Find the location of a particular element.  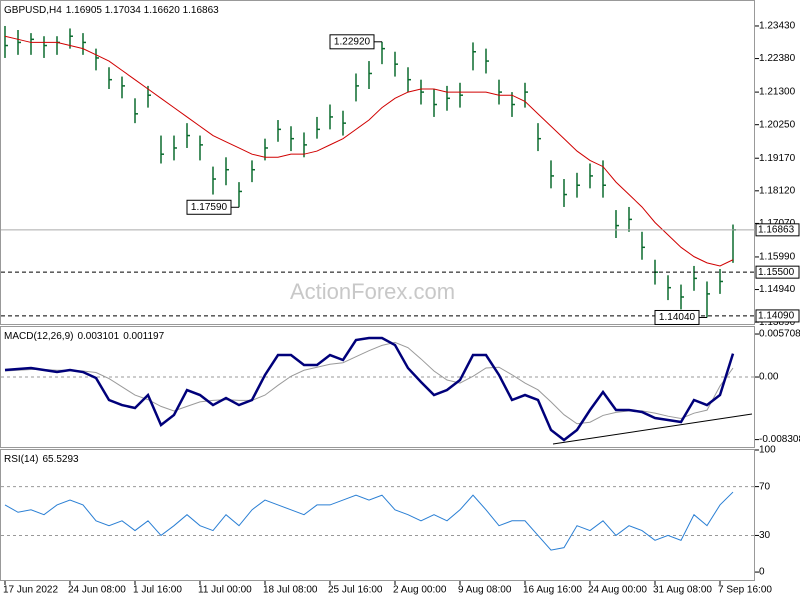

x-tick-label: 24 Jun 08:00 is located at coordinates (97, 590).